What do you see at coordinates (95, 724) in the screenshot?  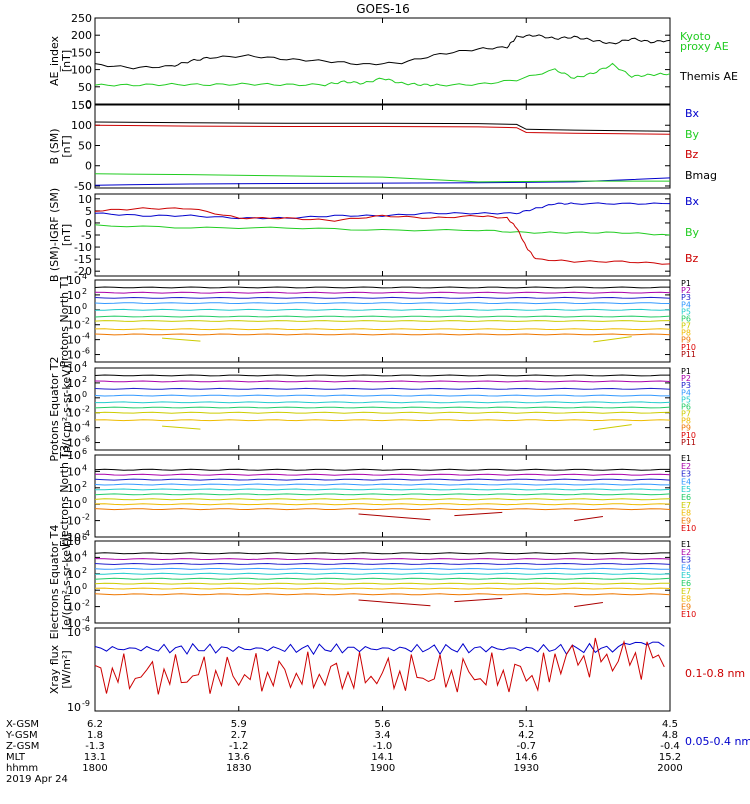 I see `orbit-value-0-0: 6.2` at bounding box center [95, 724].